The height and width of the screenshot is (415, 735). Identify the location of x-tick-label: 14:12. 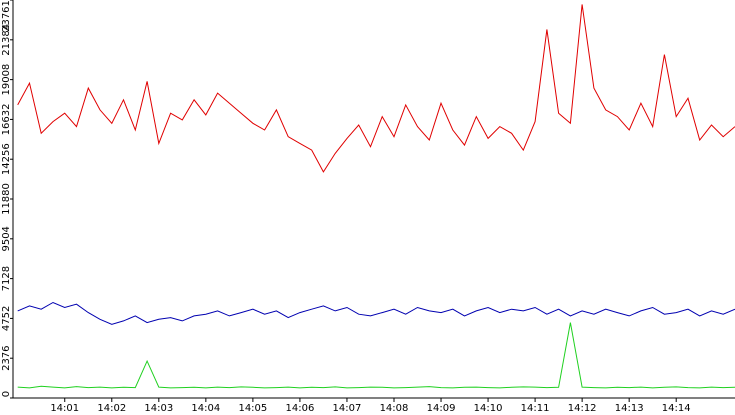
(582, 408).